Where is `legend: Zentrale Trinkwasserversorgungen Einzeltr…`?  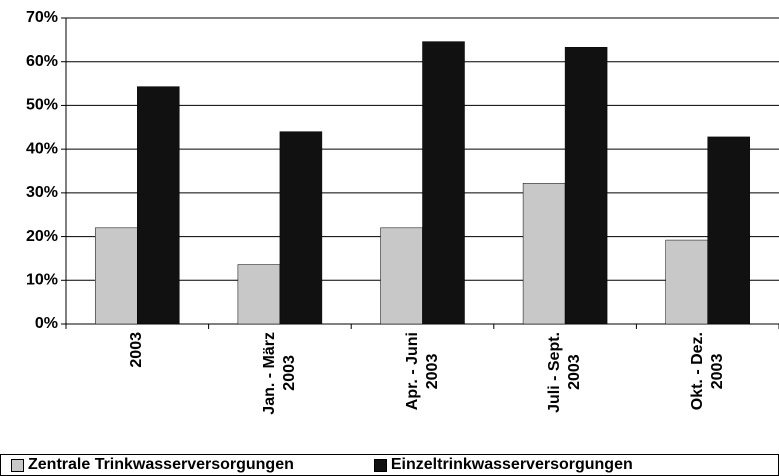
legend: Zentrale Trinkwasserversorgungen Einzeltr… is located at coordinates (389, 465).